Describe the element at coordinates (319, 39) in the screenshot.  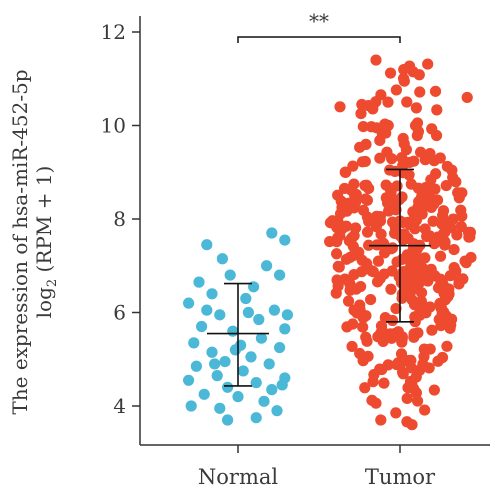
I see `significance-bracket` at that location.